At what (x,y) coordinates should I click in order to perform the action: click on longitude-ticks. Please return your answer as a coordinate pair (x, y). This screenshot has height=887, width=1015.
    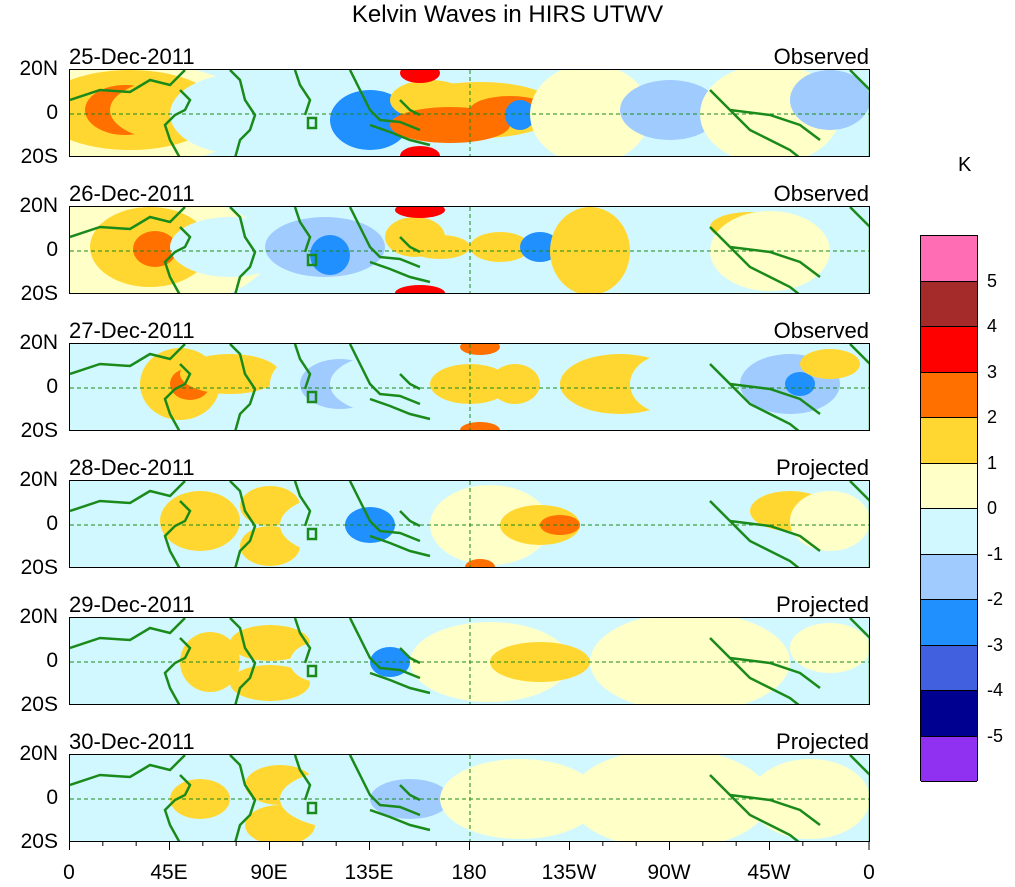
    Looking at the image, I should click on (469, 846).